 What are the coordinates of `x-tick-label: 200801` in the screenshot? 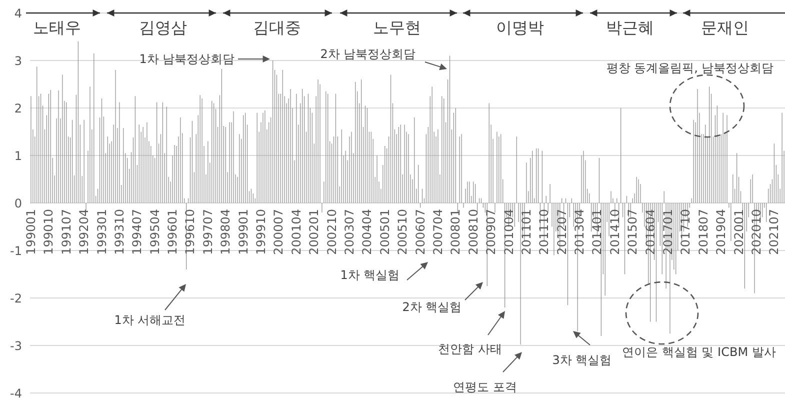 It's located at (455, 232).